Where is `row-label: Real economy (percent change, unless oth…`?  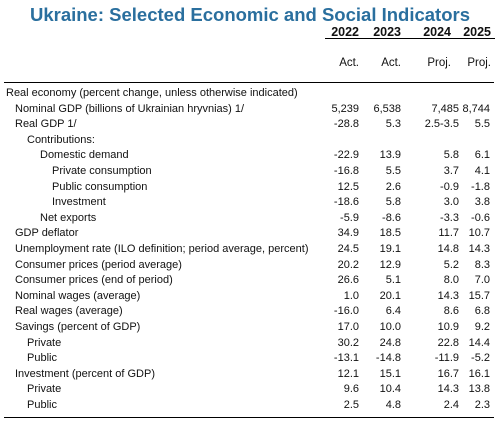 row-label: Real economy (percent change, unless oth… is located at coordinates (152, 93).